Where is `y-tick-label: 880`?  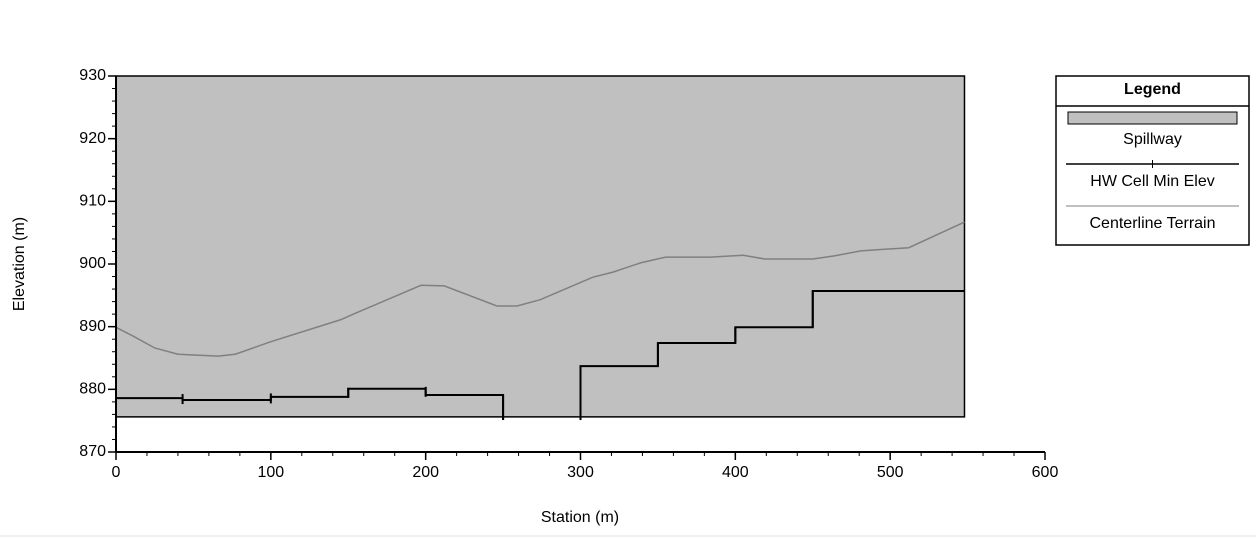 y-tick-label: 880 is located at coordinates (92, 389).